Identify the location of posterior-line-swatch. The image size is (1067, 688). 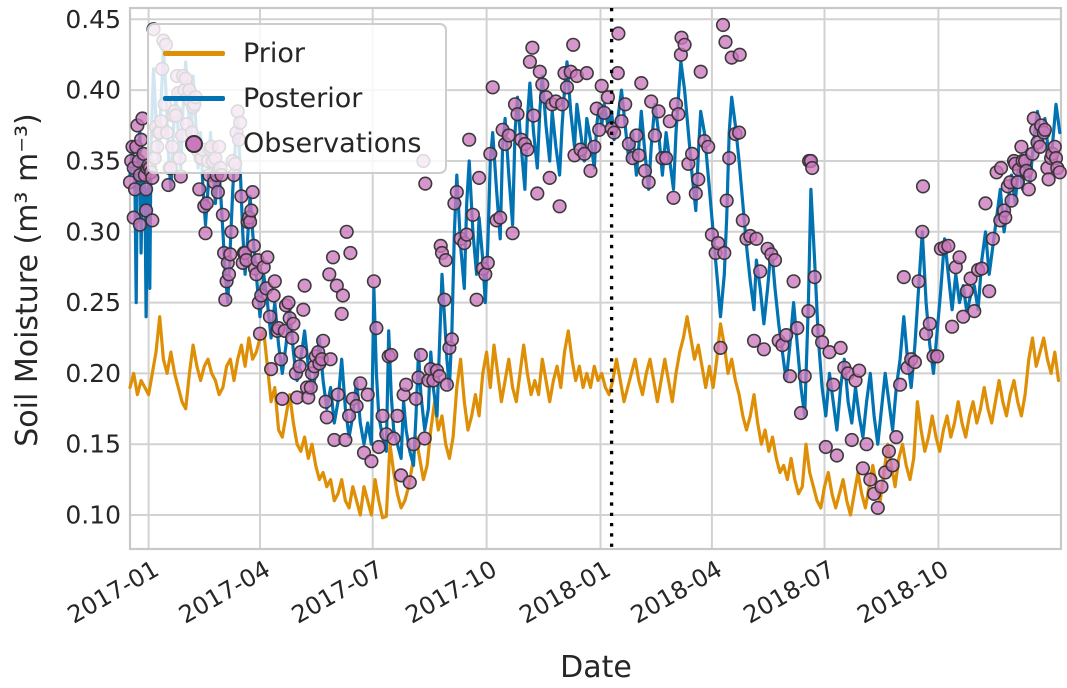
(194, 98).